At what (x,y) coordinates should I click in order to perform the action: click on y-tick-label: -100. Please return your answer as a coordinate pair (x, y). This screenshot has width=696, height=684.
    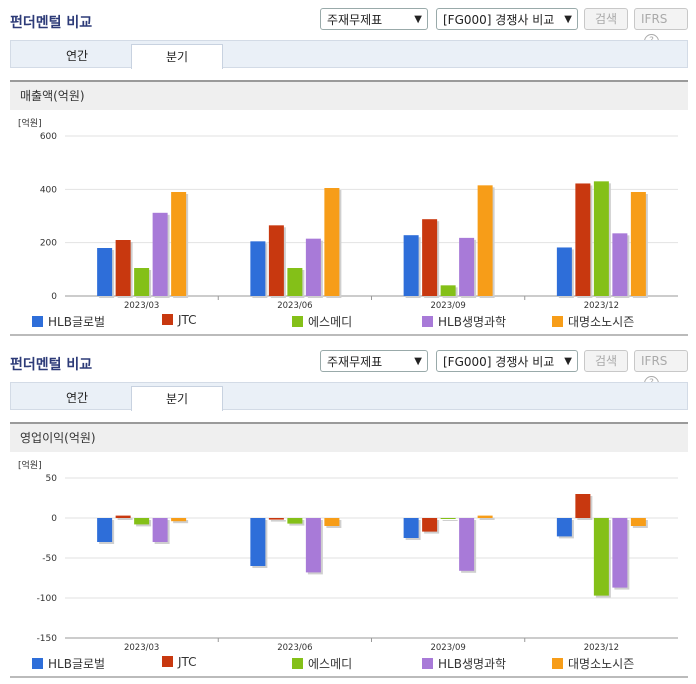
    Looking at the image, I should click on (47, 599).